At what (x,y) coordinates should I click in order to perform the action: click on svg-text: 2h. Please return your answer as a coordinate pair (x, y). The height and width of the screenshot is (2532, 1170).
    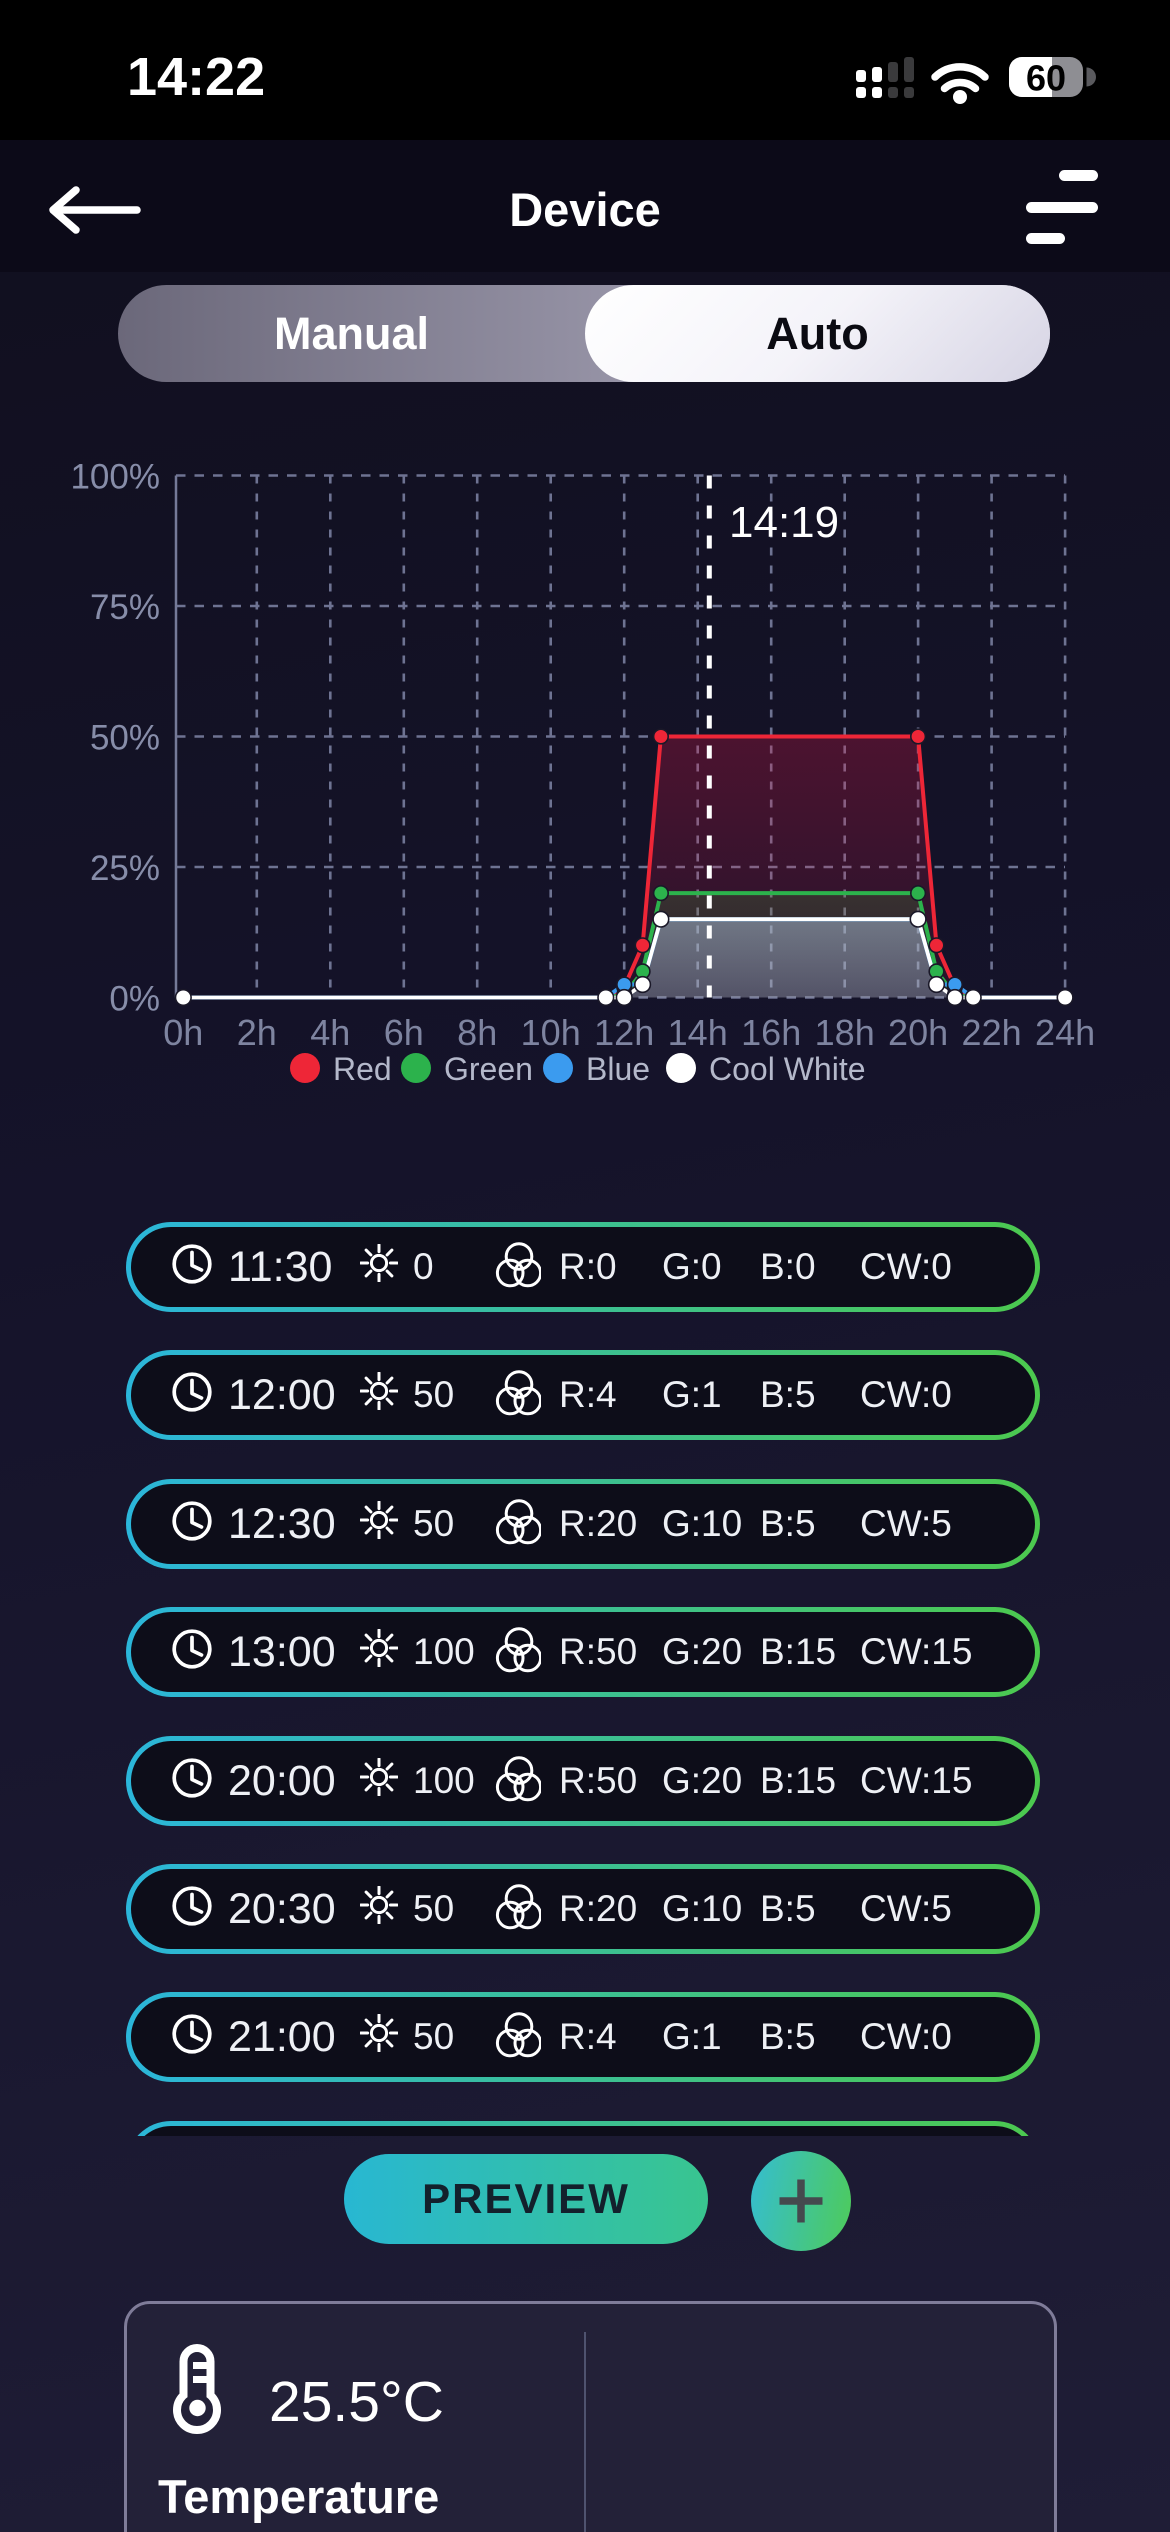
    Looking at the image, I should click on (257, 1032).